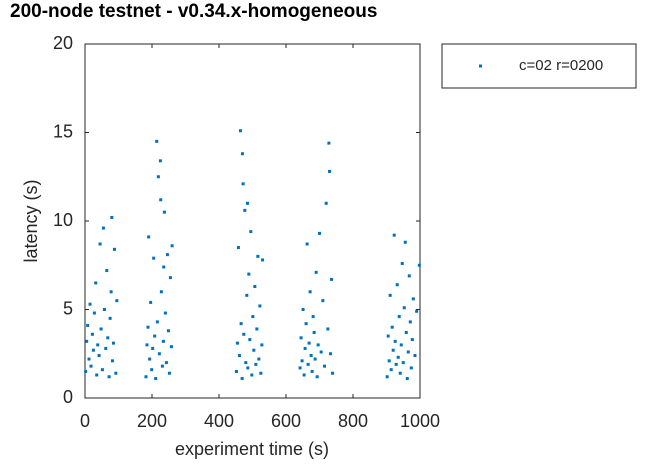 This screenshot has width=658, height=467. I want to click on legend-label: c=02 r=0200, so click(561, 65).